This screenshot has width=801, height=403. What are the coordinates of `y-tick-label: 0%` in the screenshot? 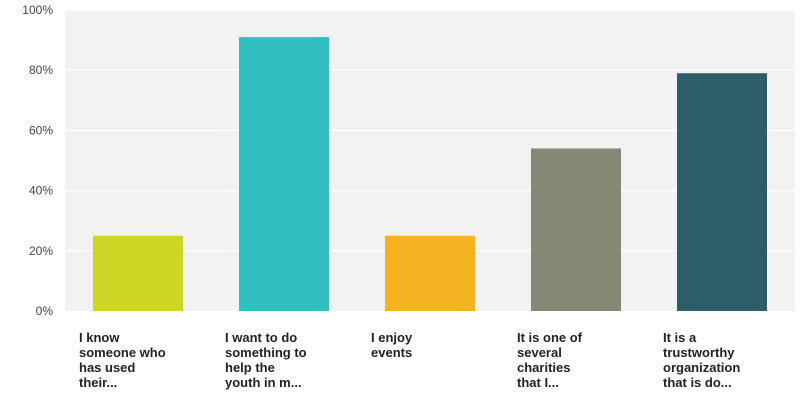 It's located at (45, 311).